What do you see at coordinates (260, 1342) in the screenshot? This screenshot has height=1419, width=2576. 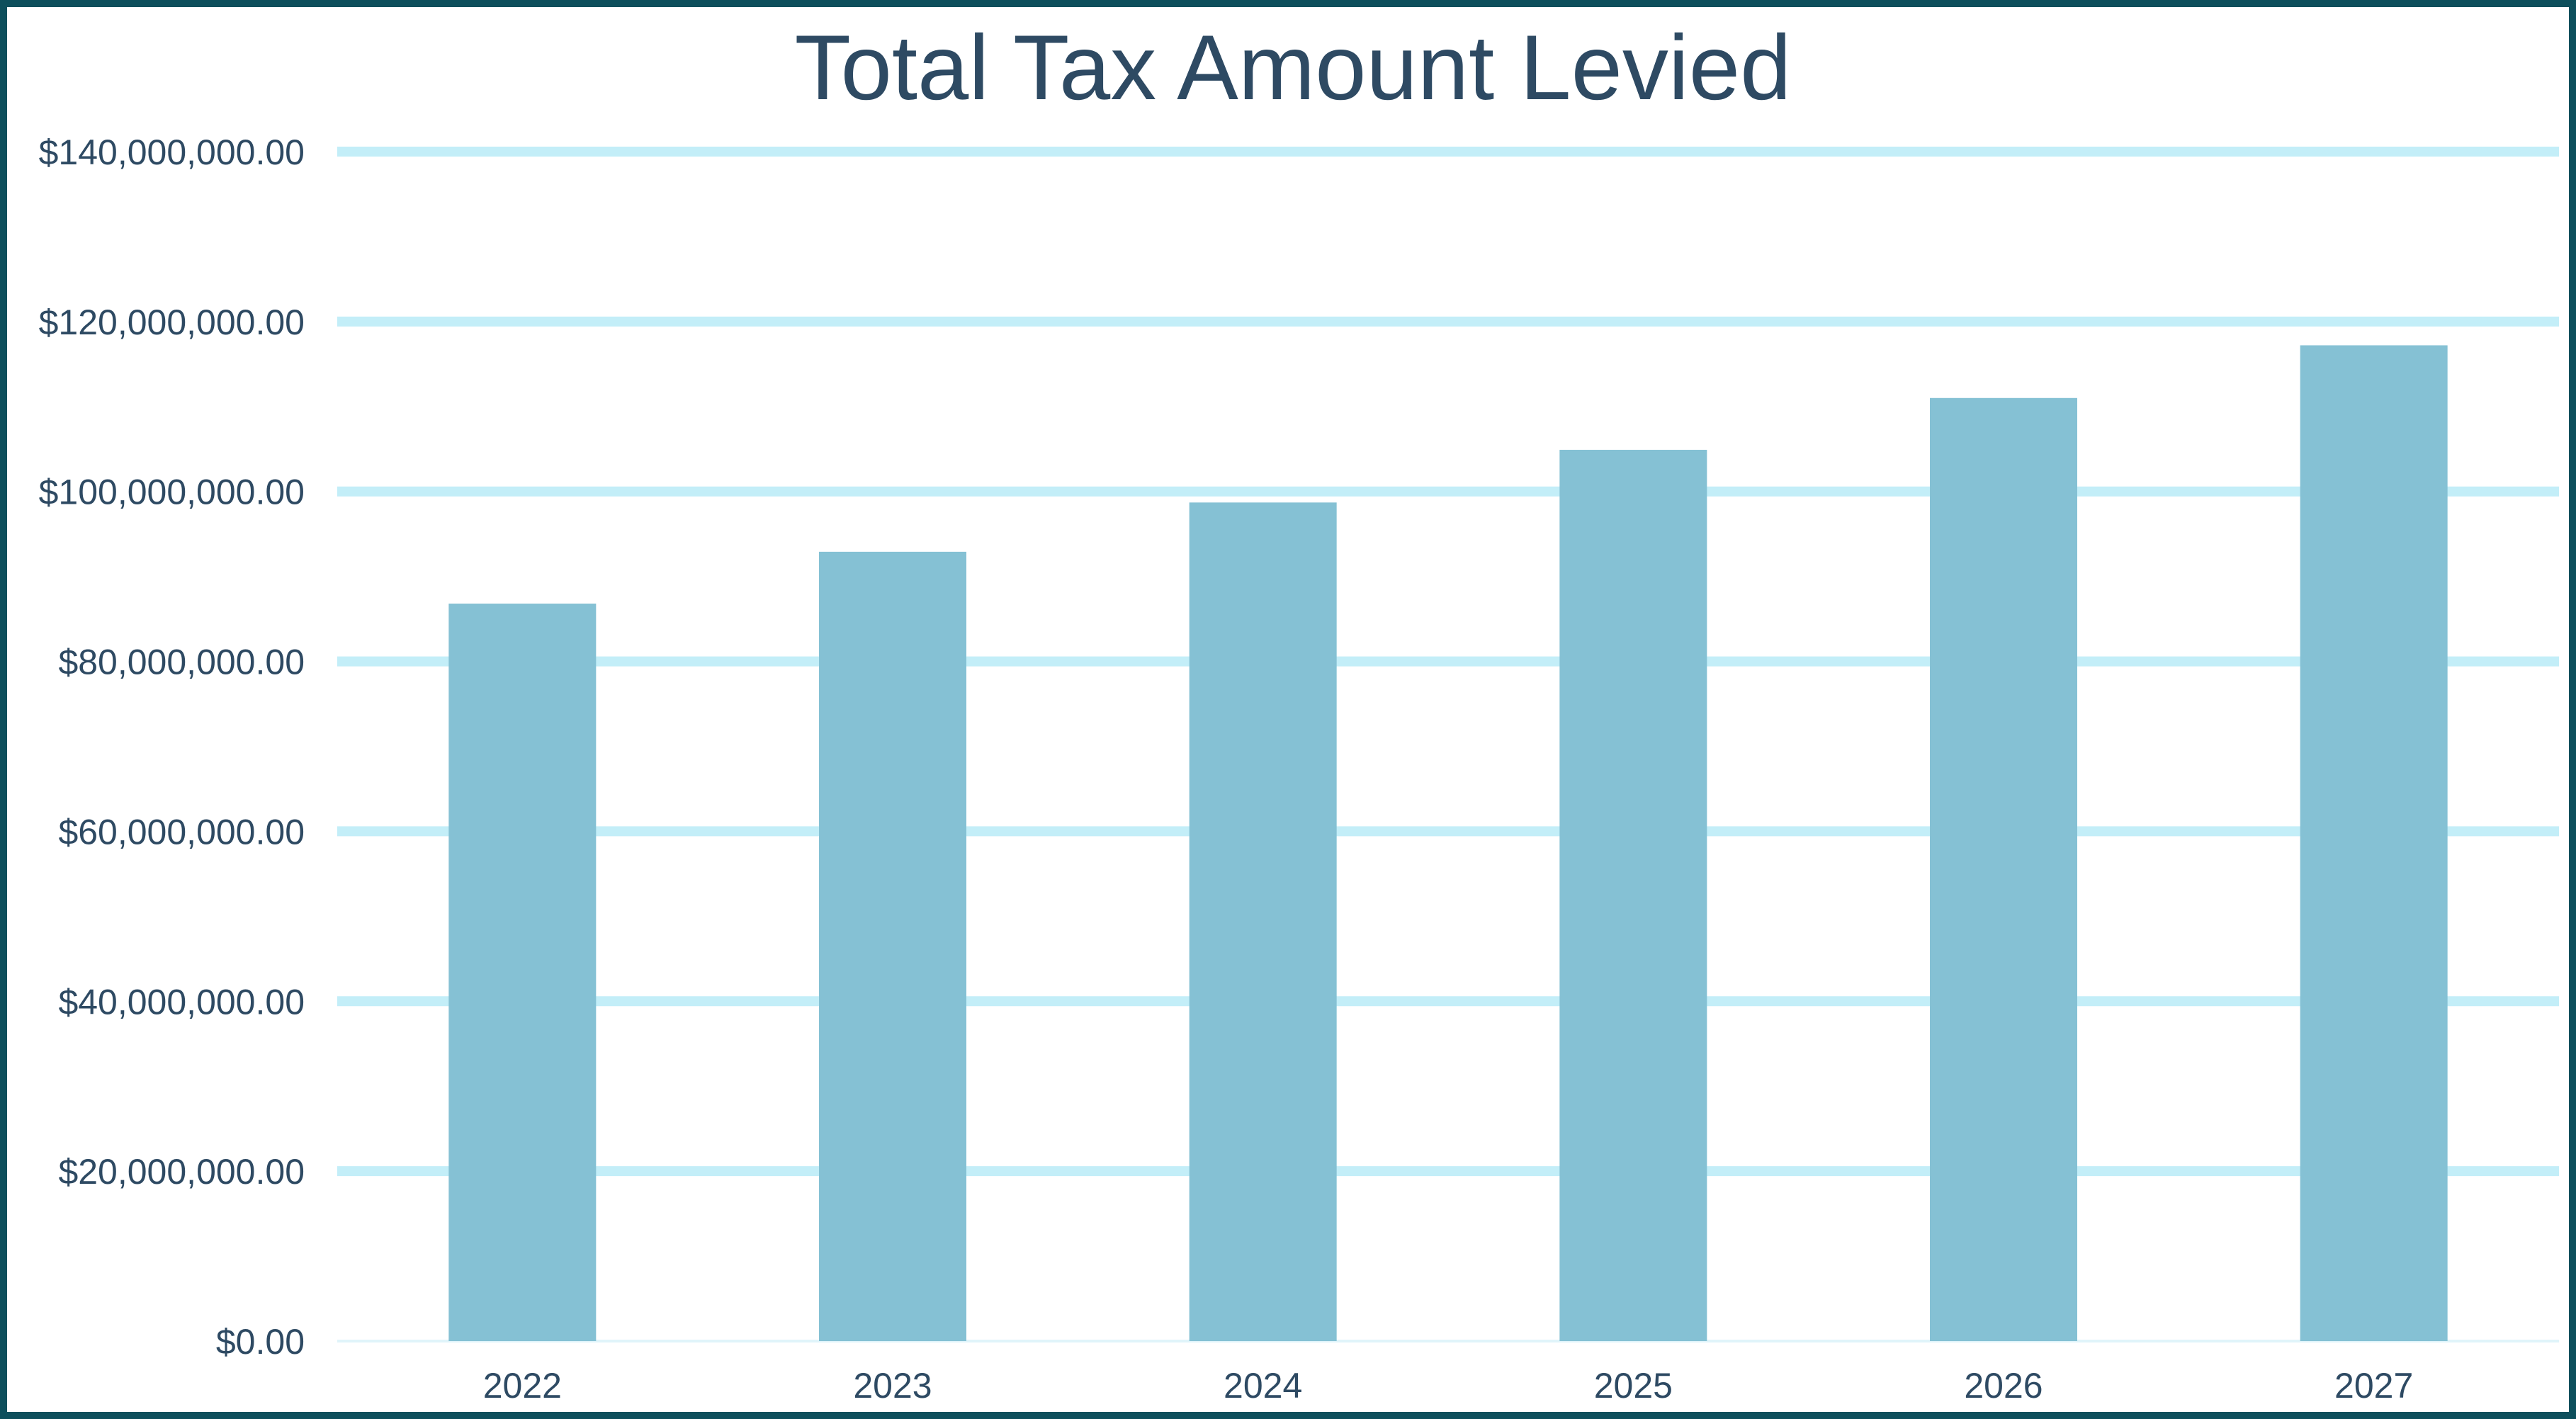 I see `y-tick-label: $0.00` at bounding box center [260, 1342].